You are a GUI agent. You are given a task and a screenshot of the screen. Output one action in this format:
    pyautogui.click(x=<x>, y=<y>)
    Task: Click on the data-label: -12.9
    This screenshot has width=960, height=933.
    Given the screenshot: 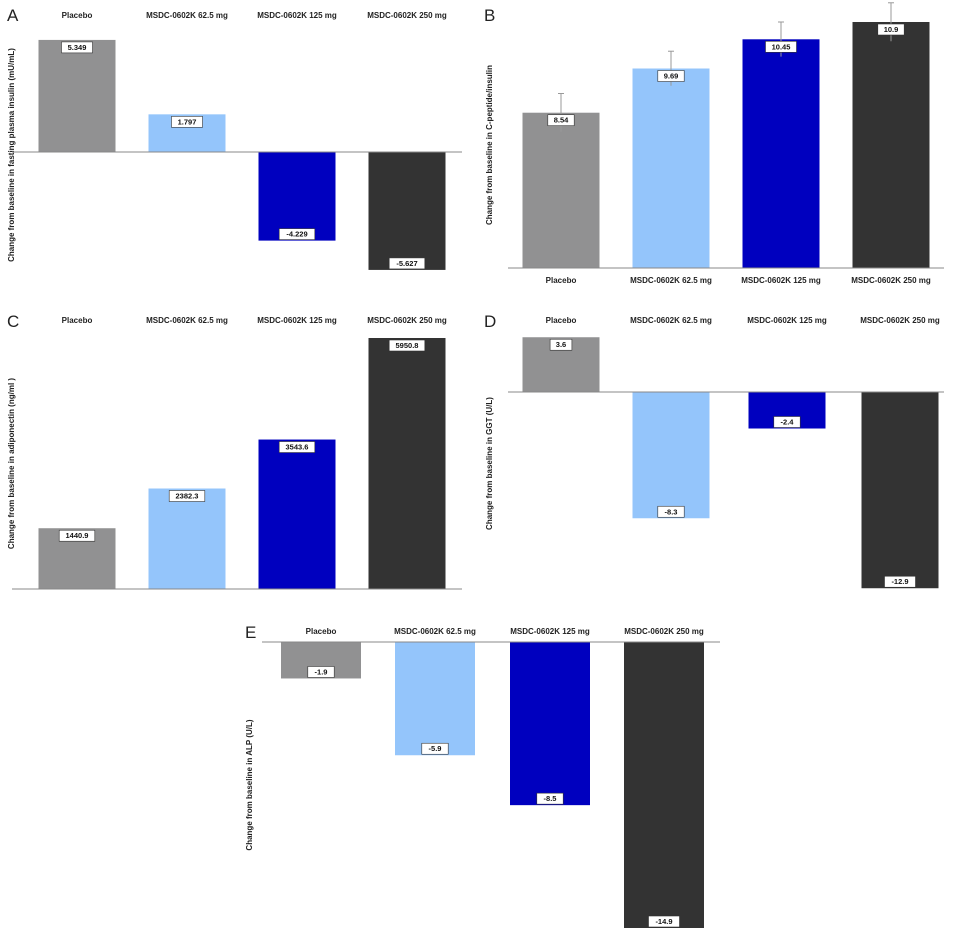 What is the action you would take?
    pyautogui.click(x=899, y=581)
    